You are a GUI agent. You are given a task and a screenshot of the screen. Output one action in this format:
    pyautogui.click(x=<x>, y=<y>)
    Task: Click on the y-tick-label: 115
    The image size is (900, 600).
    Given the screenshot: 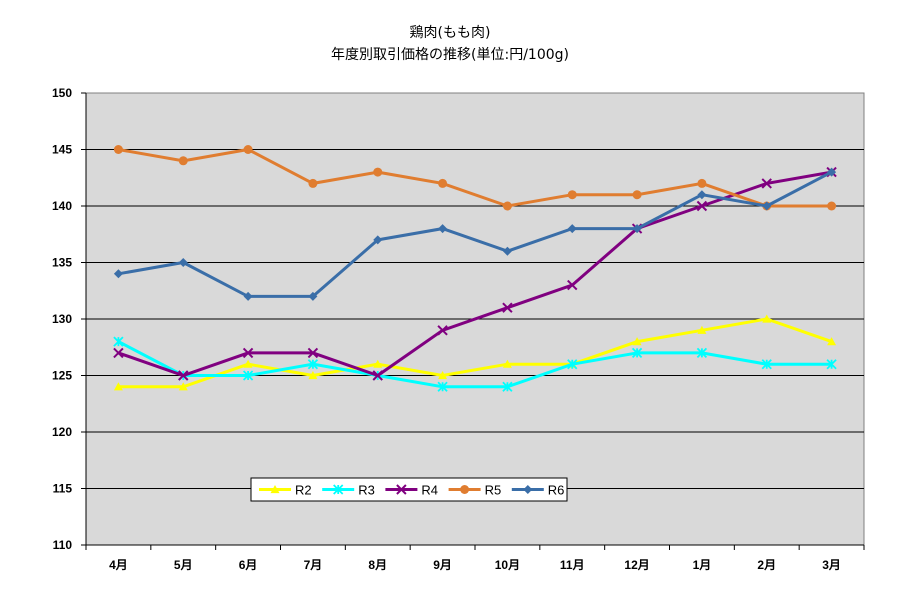 What is the action you would take?
    pyautogui.click(x=63, y=489)
    